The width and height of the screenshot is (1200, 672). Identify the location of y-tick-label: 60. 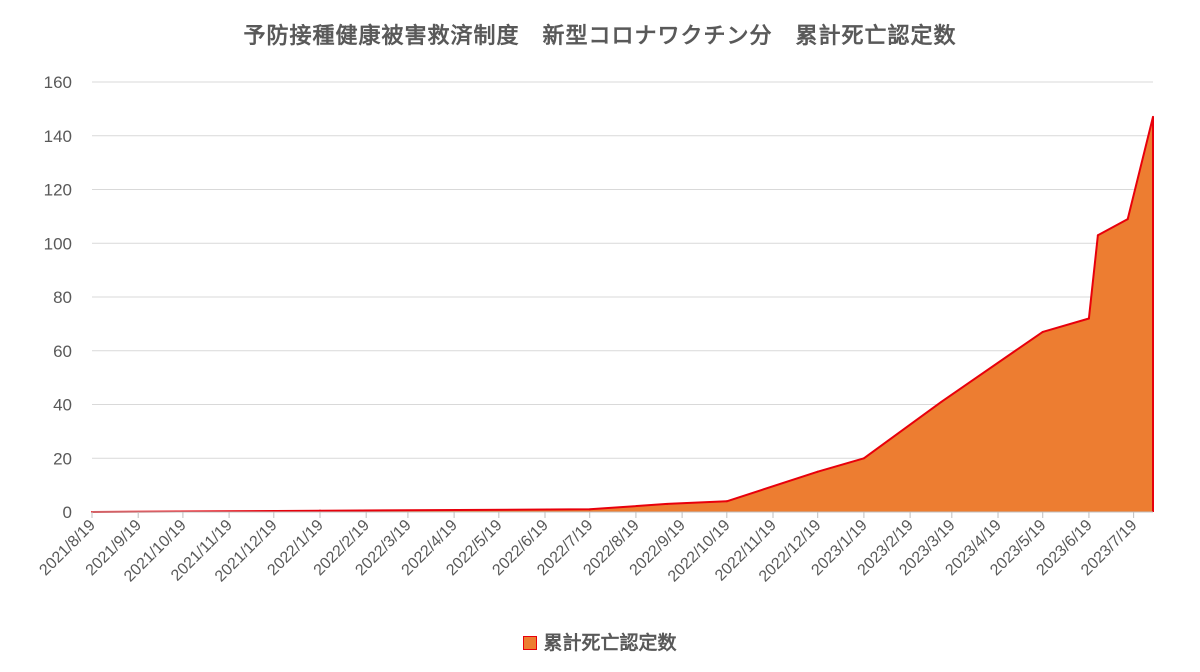
(62, 351).